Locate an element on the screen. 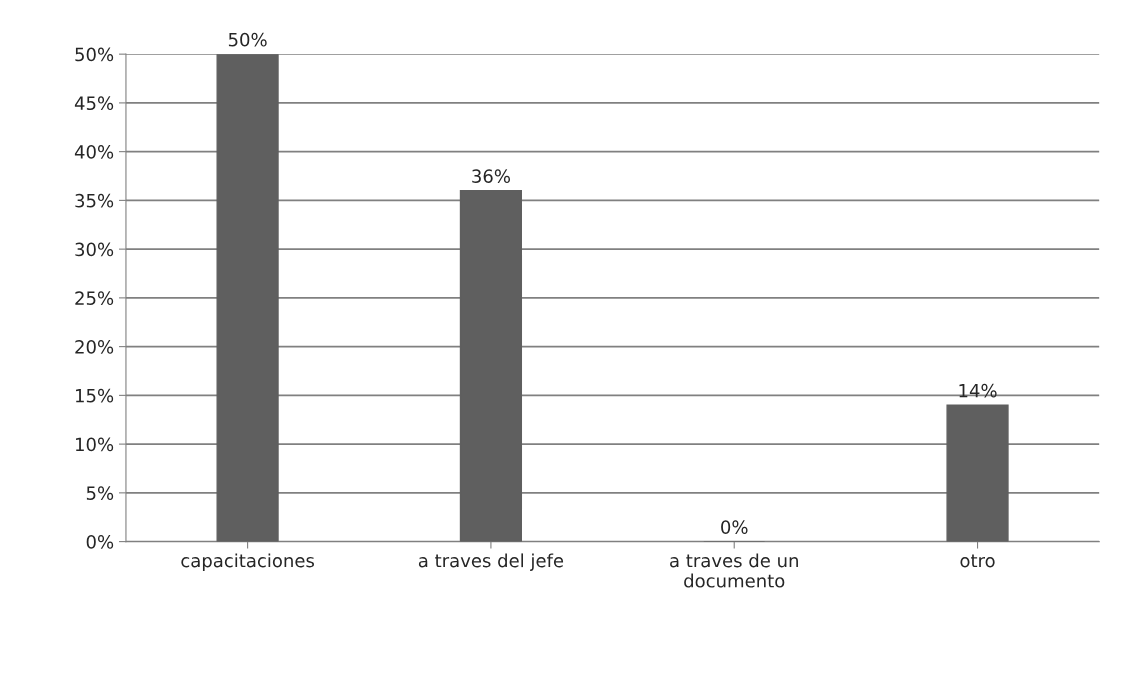 This screenshot has width=1145, height=677. x-tick-label: otro is located at coordinates (977, 561).